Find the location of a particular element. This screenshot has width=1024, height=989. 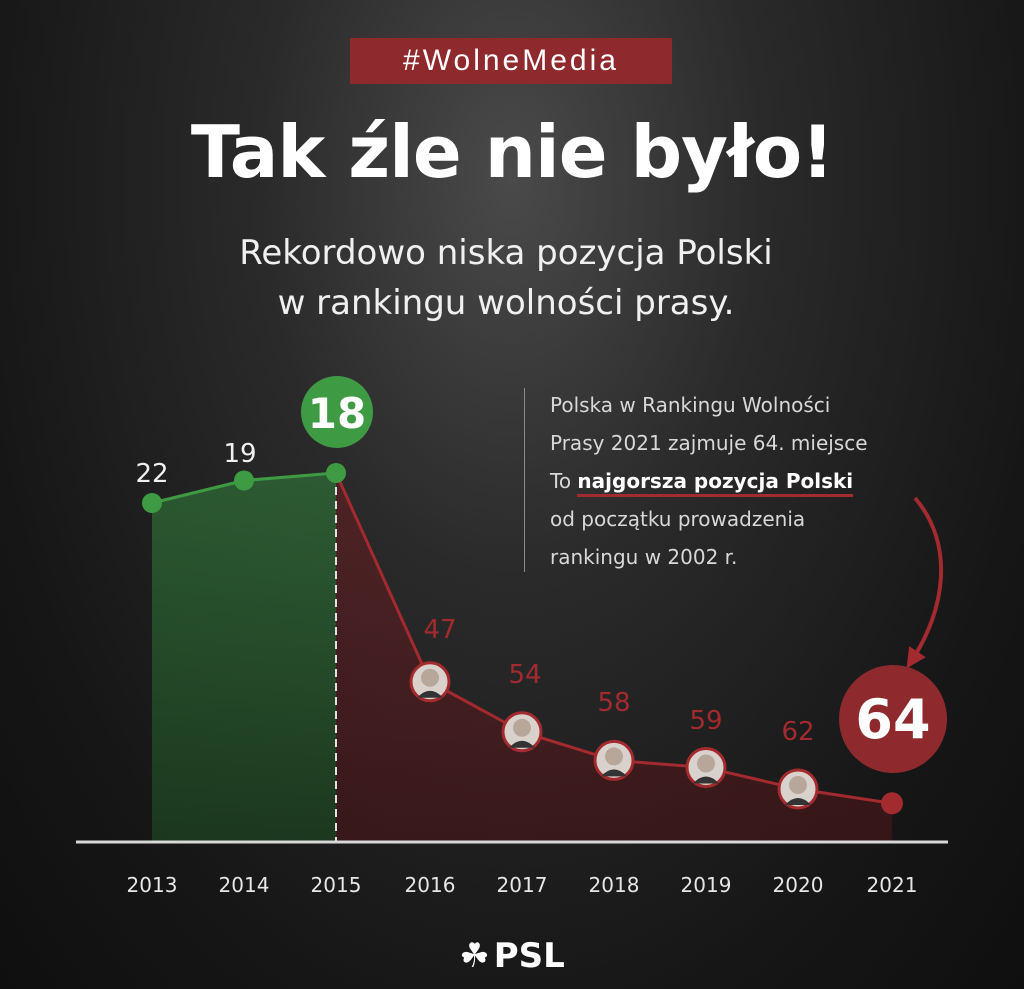

hashtag-badge: #WolneMedia is located at coordinates (511, 61).